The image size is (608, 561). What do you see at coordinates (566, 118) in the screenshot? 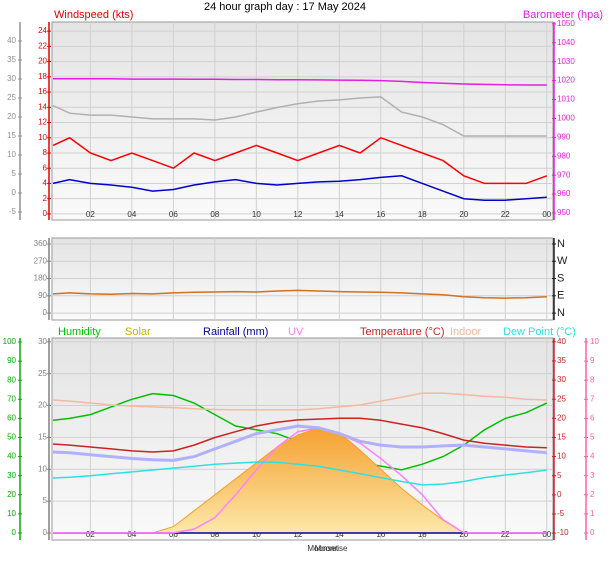
I see `y2-tick-label: 1000` at bounding box center [566, 118].